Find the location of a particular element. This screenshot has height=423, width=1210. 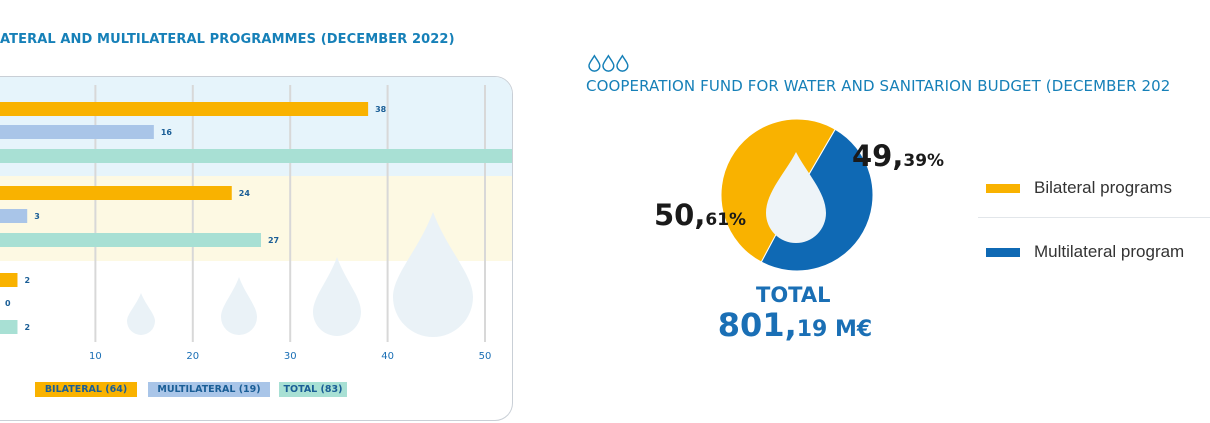

bar-value-label: 0 is located at coordinates (8, 303).